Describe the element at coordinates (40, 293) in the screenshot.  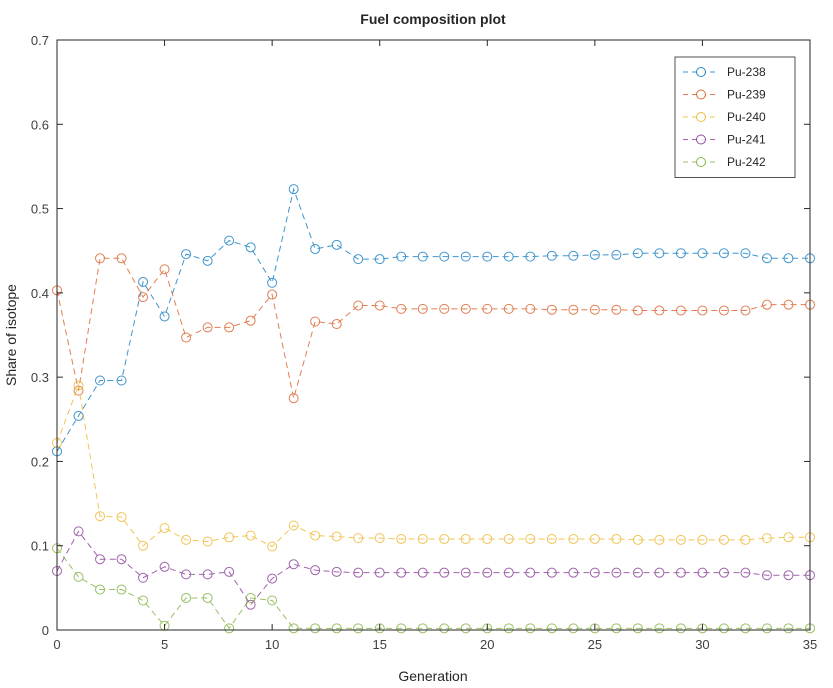
I see `y-tick-label: 0.4` at that location.